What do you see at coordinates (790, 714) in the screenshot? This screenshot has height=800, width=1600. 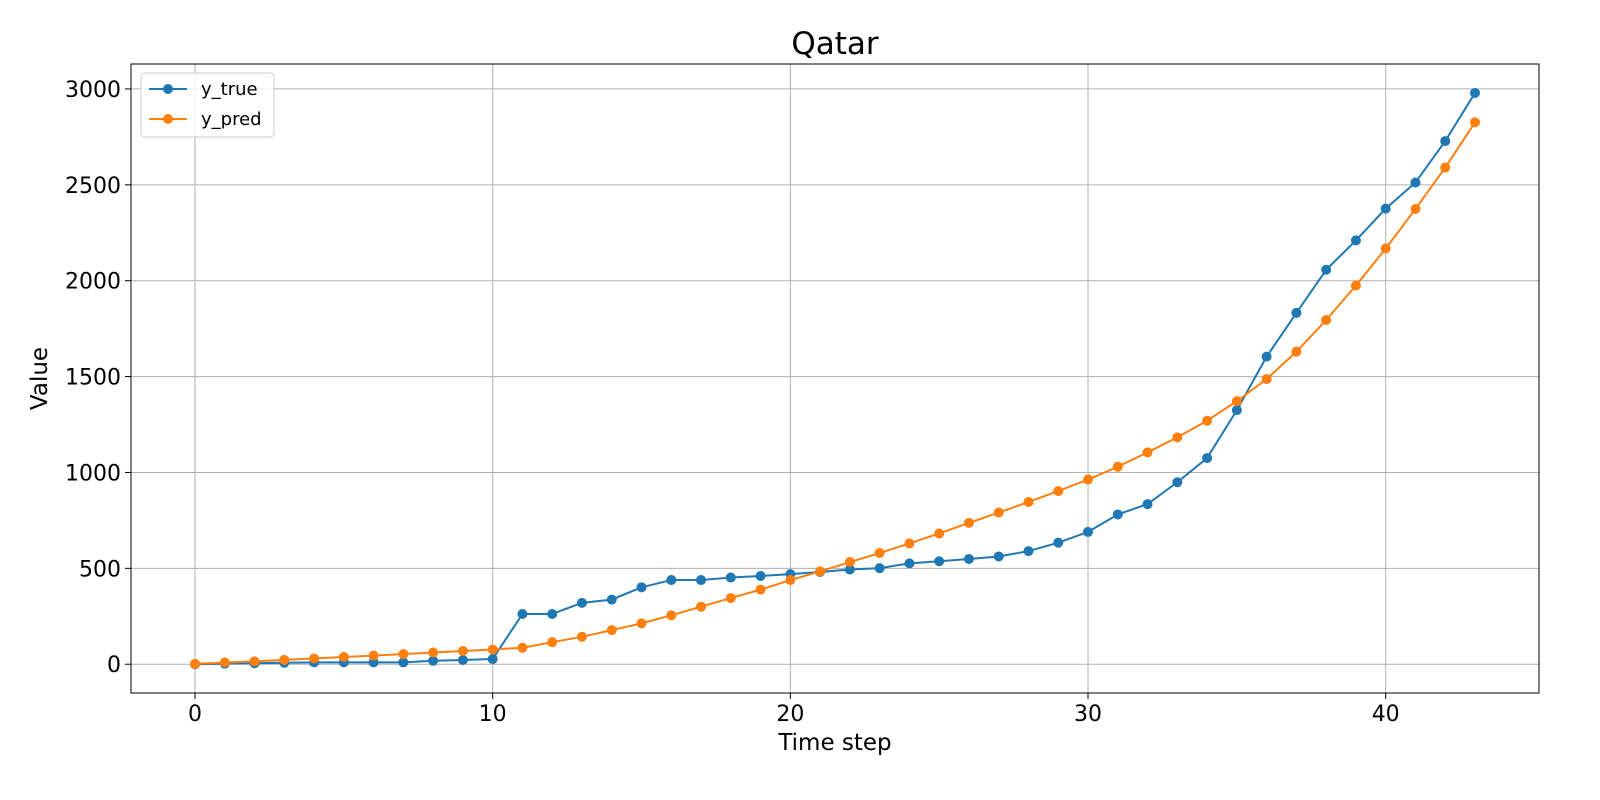 I see `x-tick-label: 20` at bounding box center [790, 714].